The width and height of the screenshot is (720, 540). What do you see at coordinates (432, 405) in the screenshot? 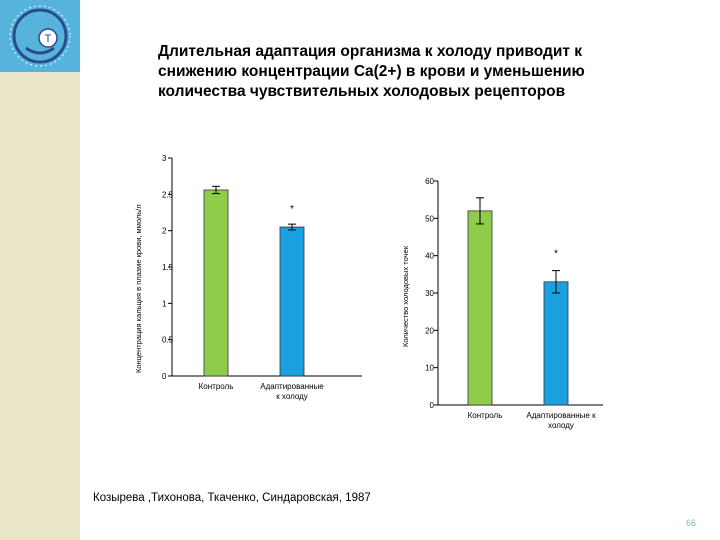
I see `cold-points-chart-y-tick-label: 0` at bounding box center [432, 405].